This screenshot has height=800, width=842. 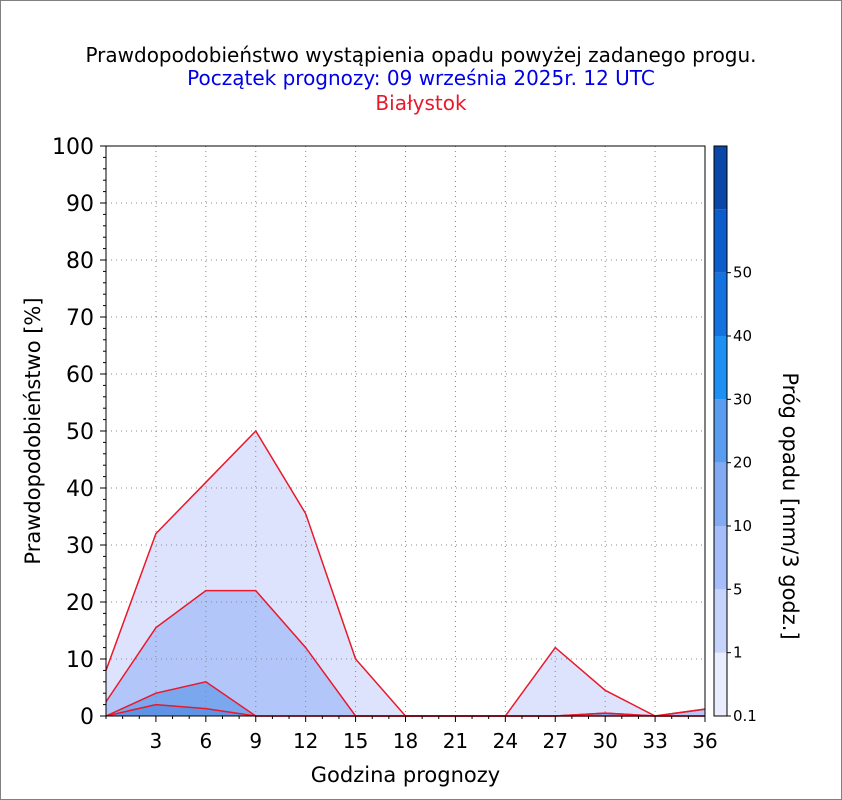 I want to click on y-tick-label: 70, so click(x=80, y=318).